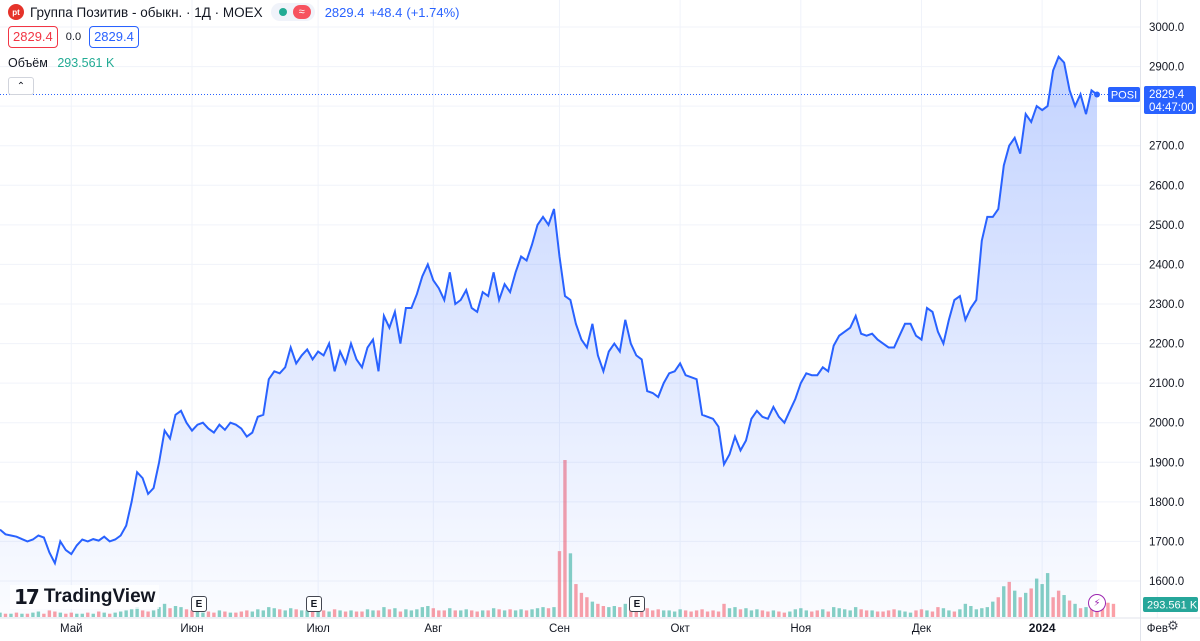 The width and height of the screenshot is (1200, 641). I want to click on tradingview-logo: 17 TradingView, so click(85, 597).